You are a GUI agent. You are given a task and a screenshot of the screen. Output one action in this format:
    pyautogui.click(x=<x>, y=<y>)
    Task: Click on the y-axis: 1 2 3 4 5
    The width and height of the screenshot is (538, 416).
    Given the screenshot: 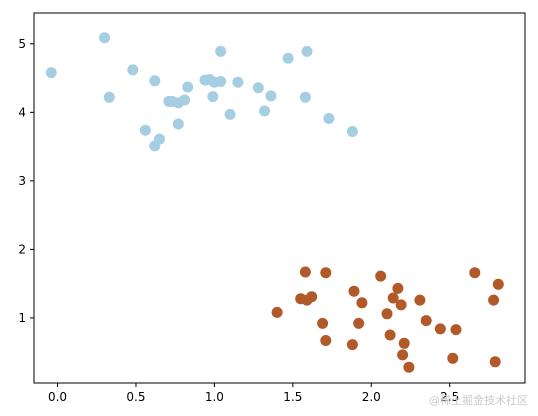 What is the action you would take?
    pyautogui.click(x=26, y=181)
    